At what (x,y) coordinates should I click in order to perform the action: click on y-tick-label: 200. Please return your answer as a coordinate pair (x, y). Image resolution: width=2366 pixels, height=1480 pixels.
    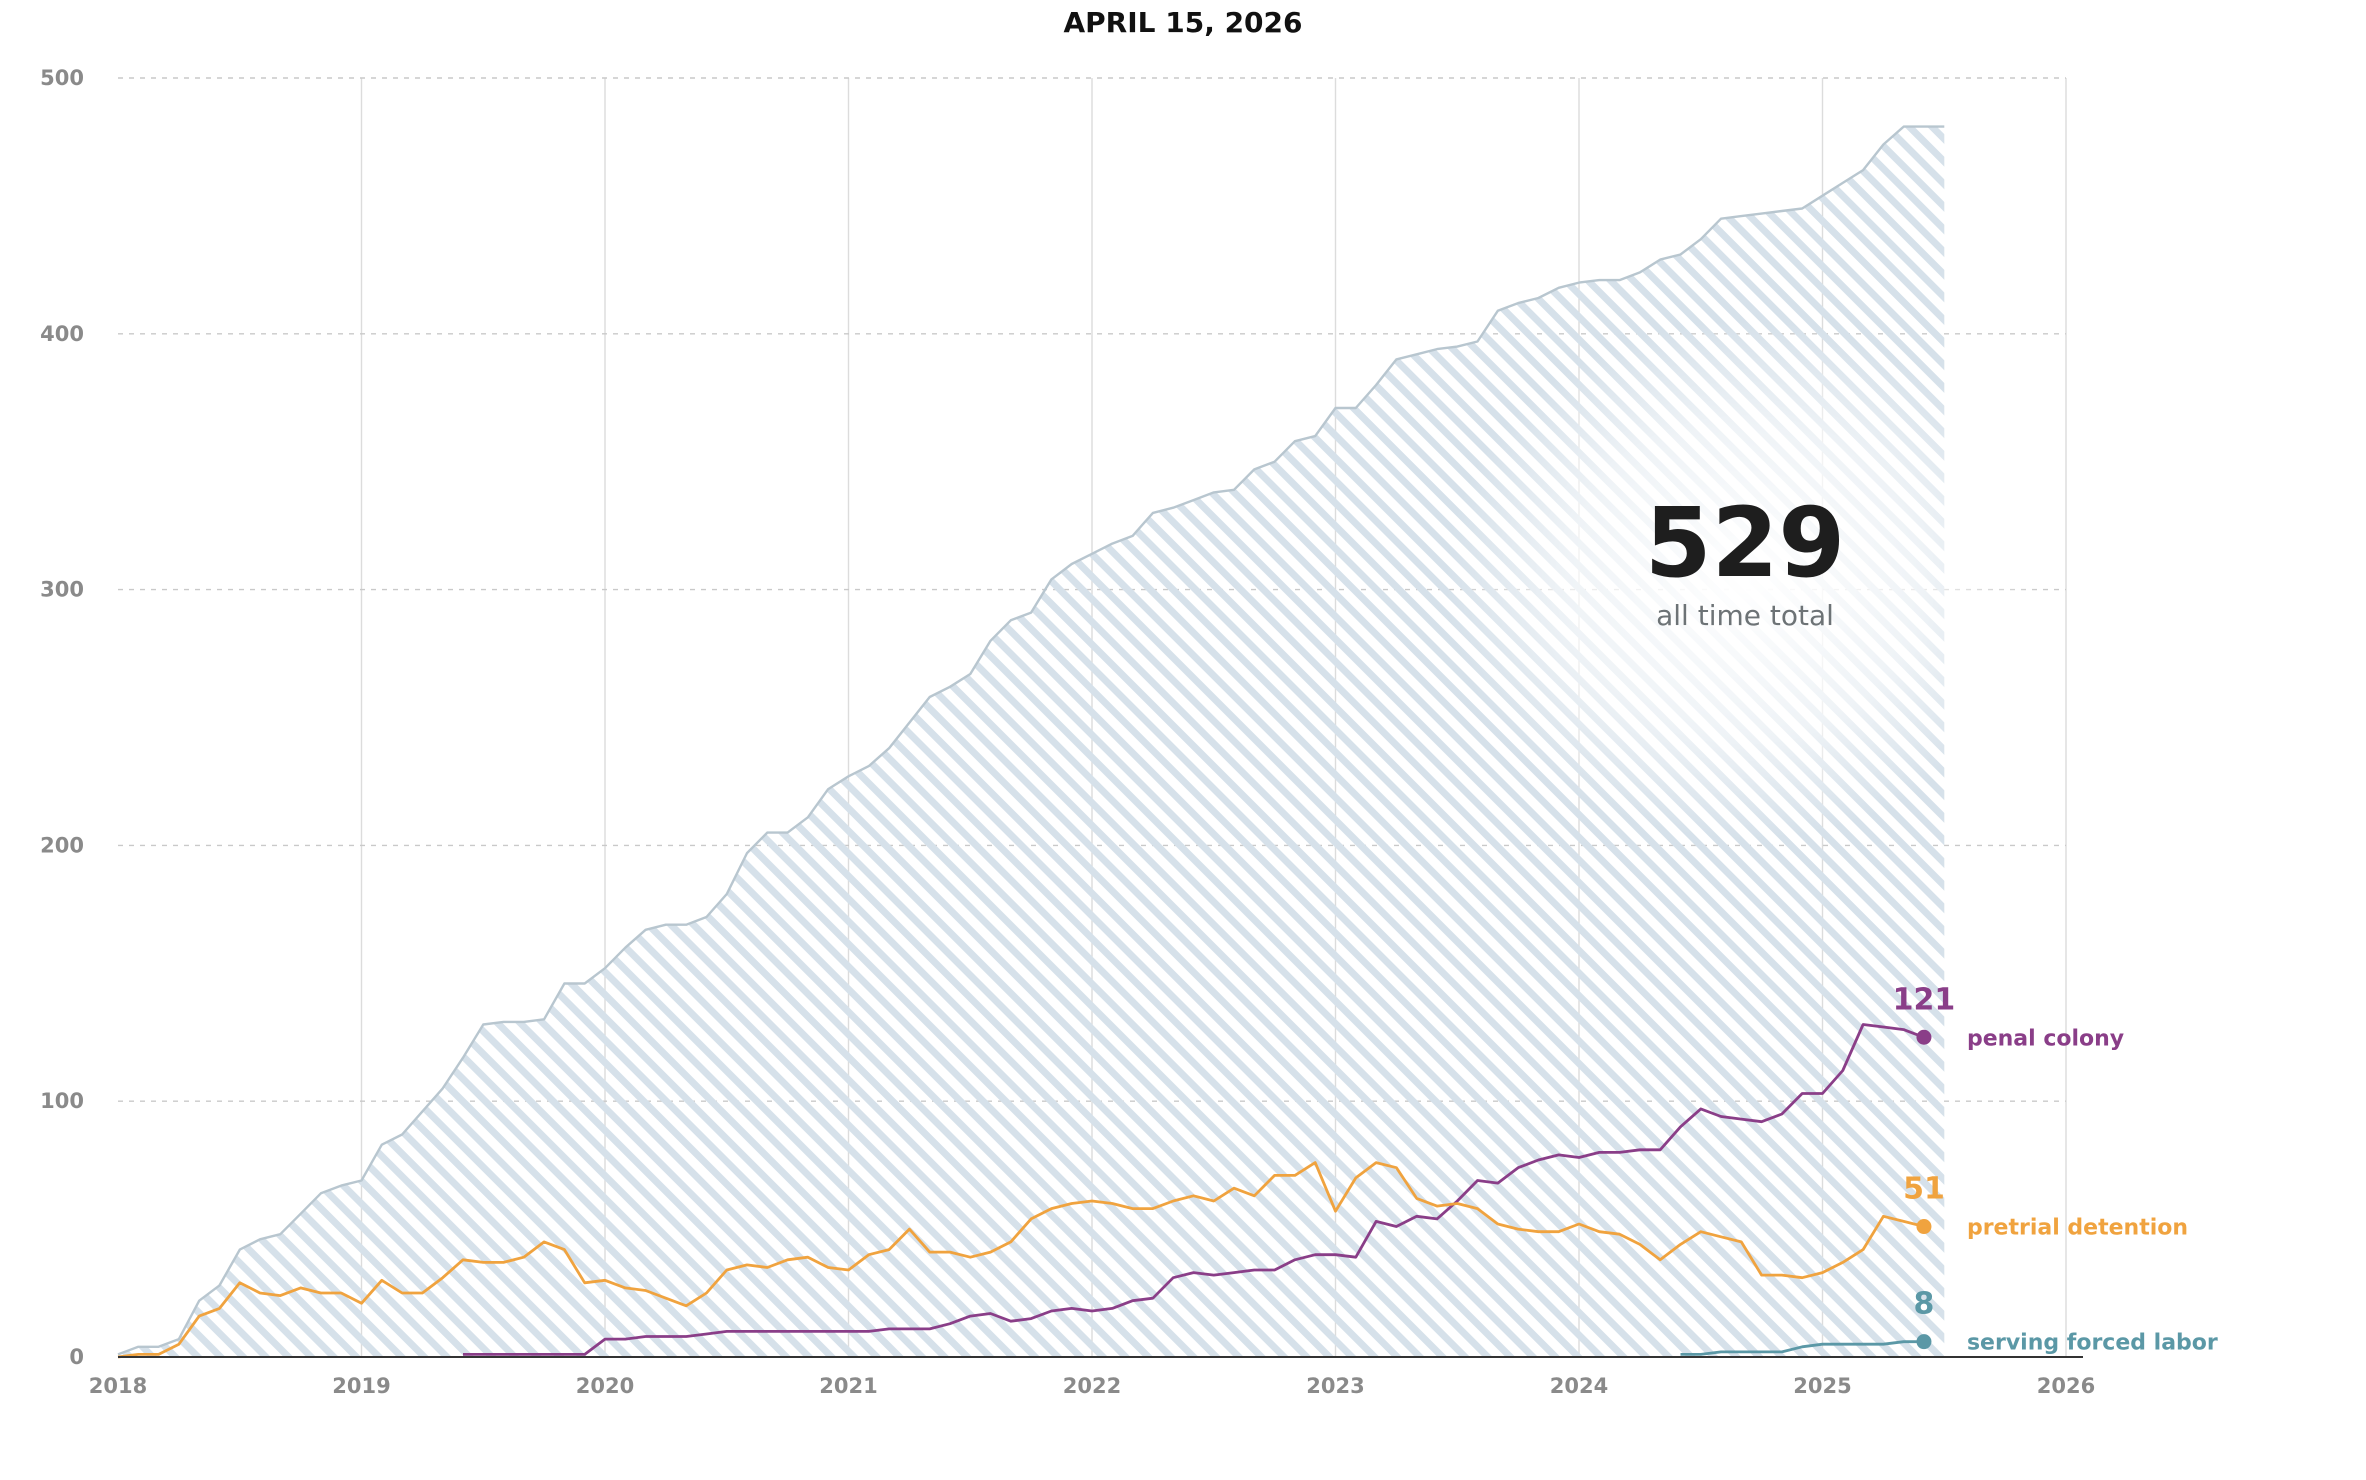
    Looking at the image, I should click on (62, 845).